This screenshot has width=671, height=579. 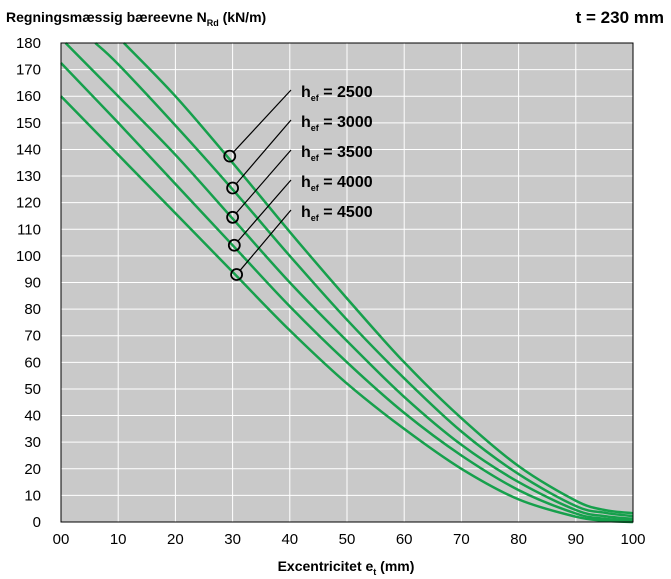 What do you see at coordinates (337, 213) in the screenshot?
I see `series-label: hef = 4500` at bounding box center [337, 213].